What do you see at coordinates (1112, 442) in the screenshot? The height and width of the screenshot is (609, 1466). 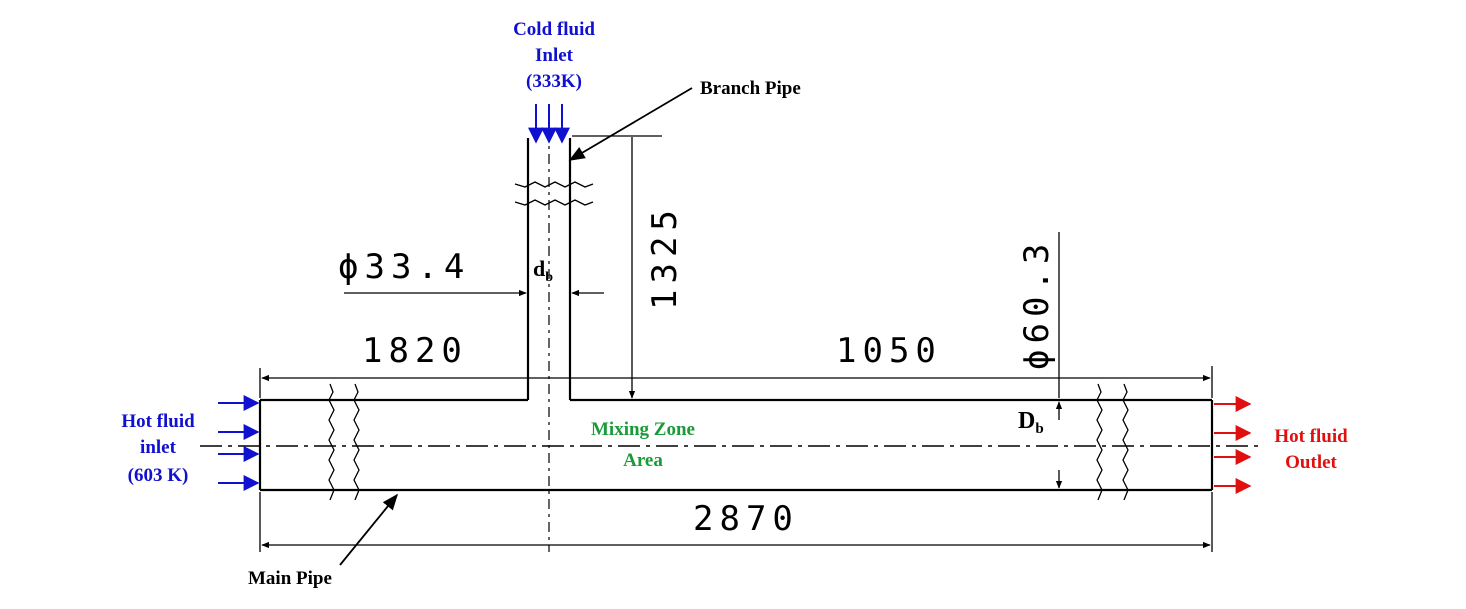 I see `main-pipe-break-right` at bounding box center [1112, 442].